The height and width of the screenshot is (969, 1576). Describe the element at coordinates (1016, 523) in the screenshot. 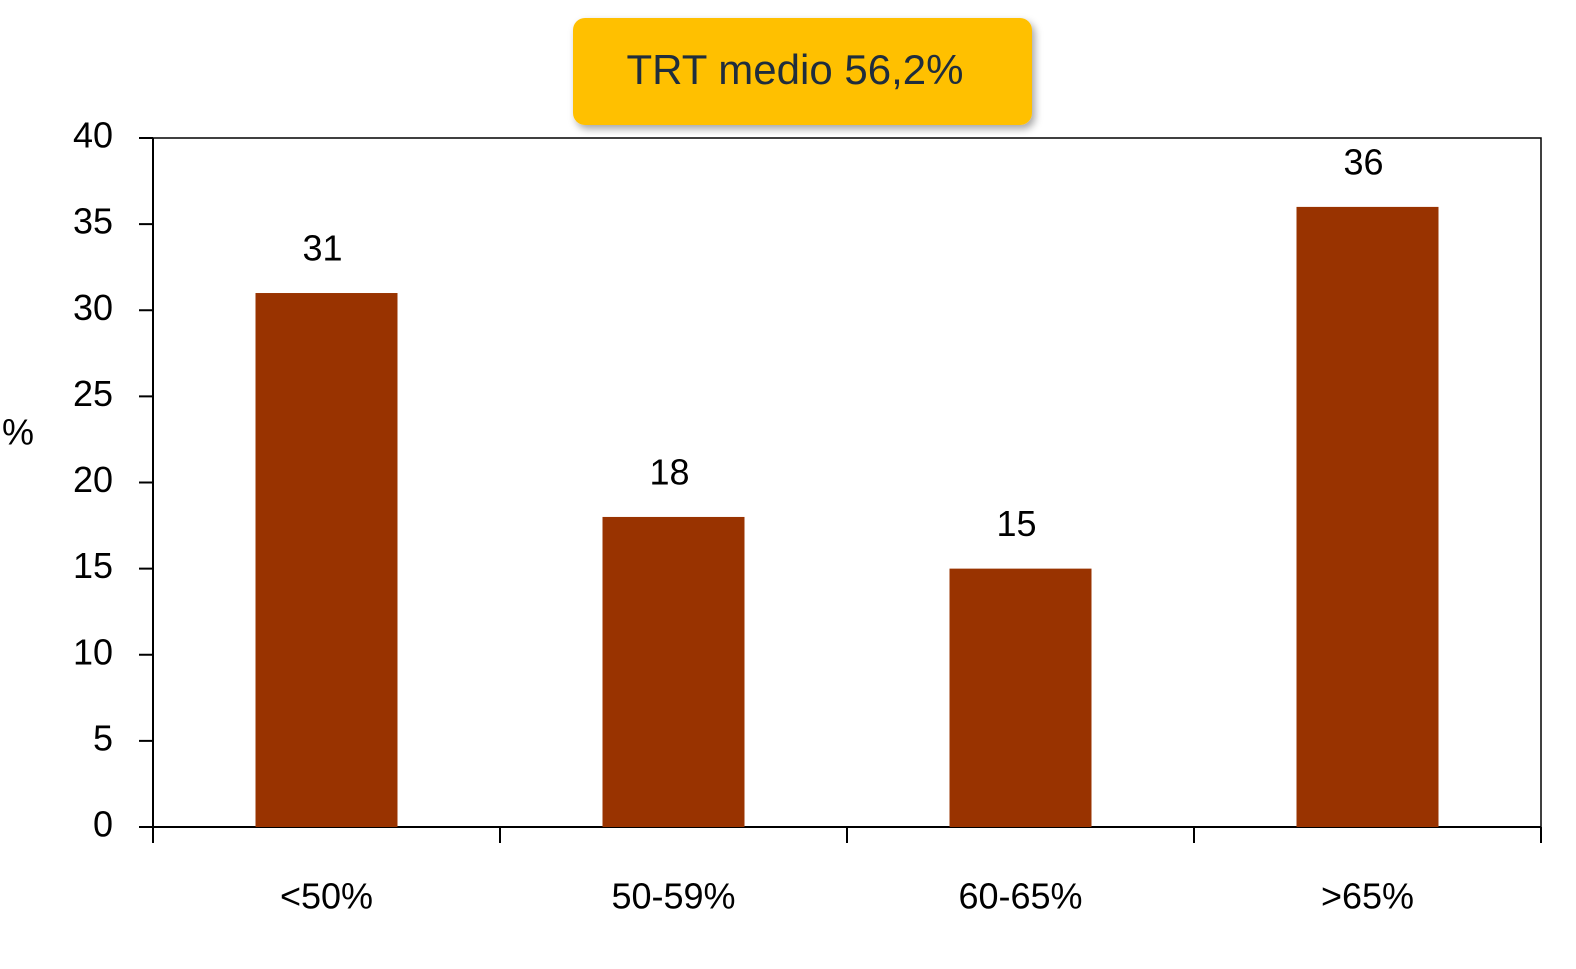

I see `data-label: 15` at that location.